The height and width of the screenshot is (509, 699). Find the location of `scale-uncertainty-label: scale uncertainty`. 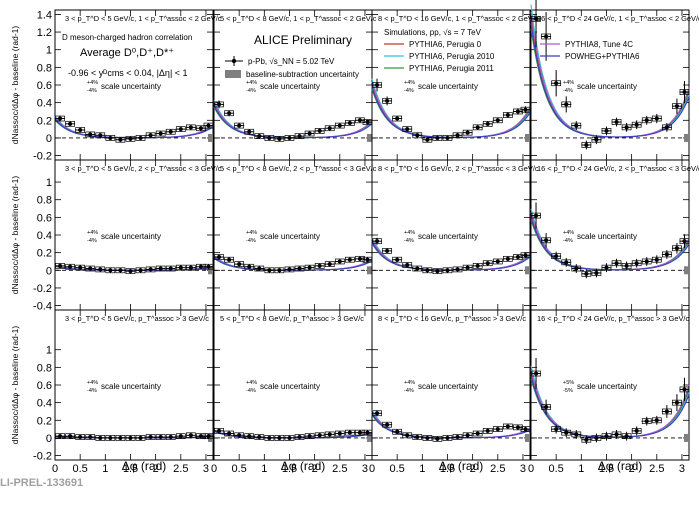

scale-uncertainty-label: scale uncertainty is located at coordinates (448, 386).